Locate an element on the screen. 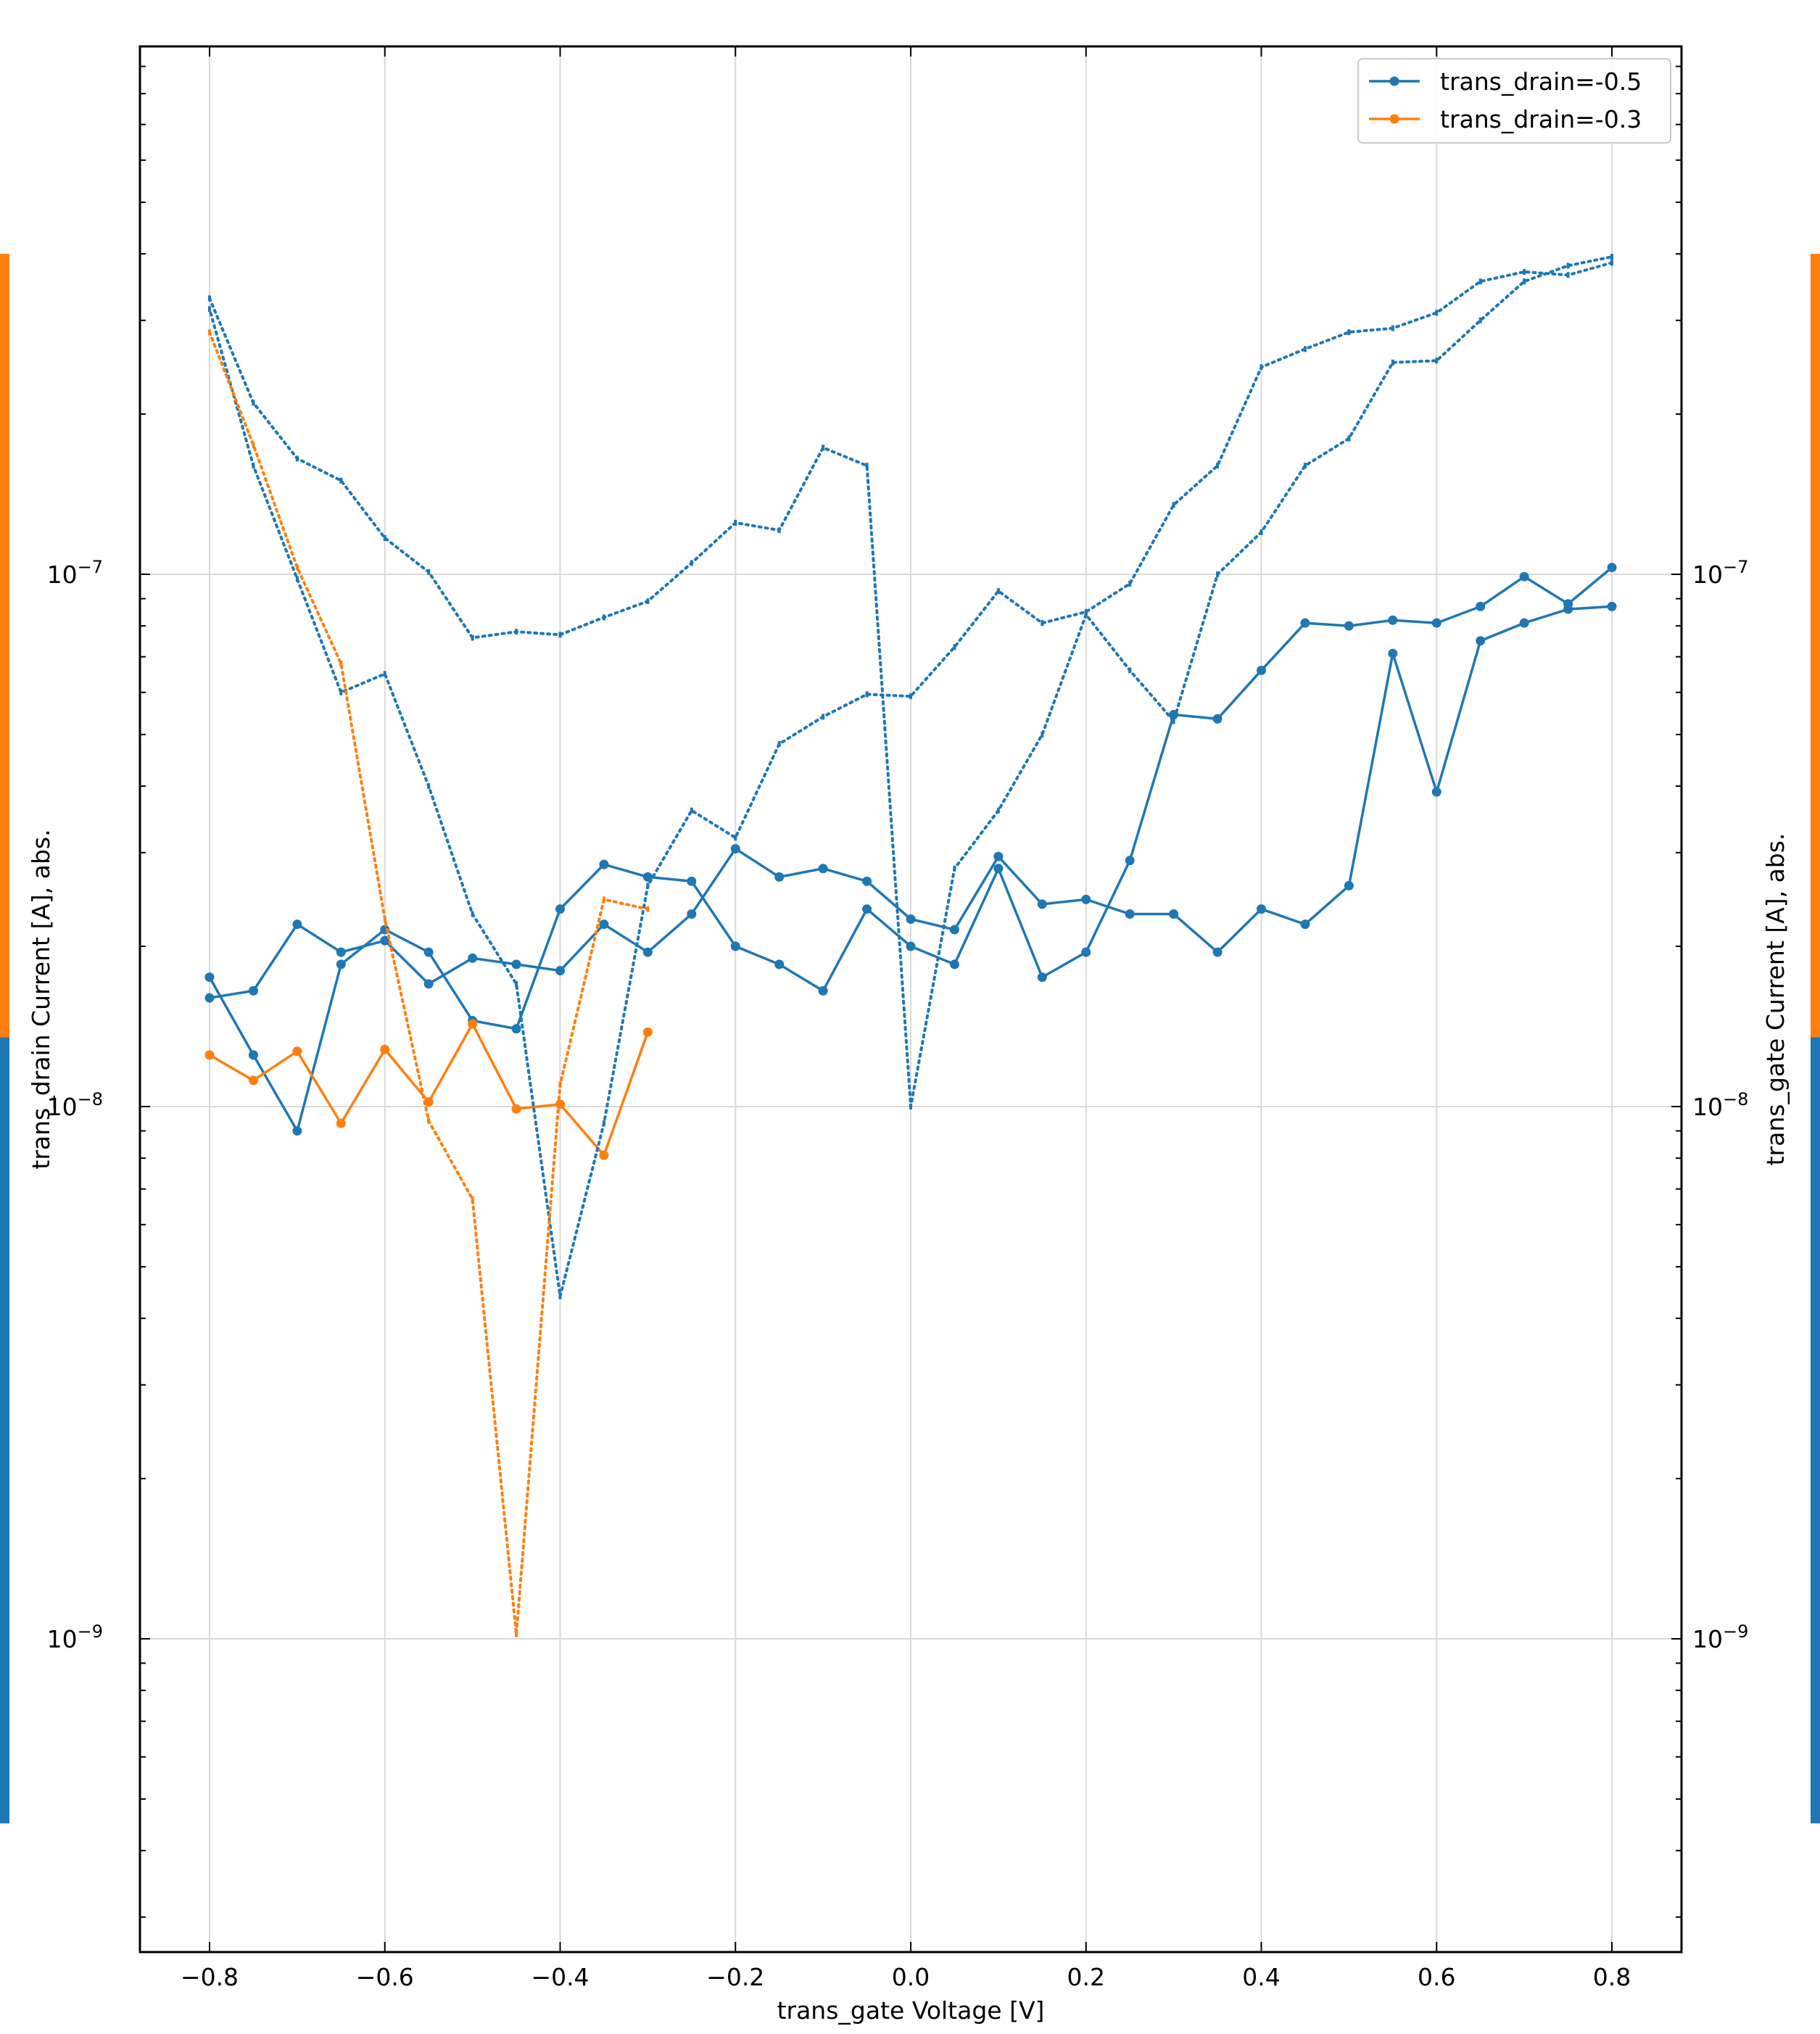 The width and height of the screenshot is (1820, 2034). y-tick-label-right-2: 10⁻⁹ is located at coordinates (1720, 1637).